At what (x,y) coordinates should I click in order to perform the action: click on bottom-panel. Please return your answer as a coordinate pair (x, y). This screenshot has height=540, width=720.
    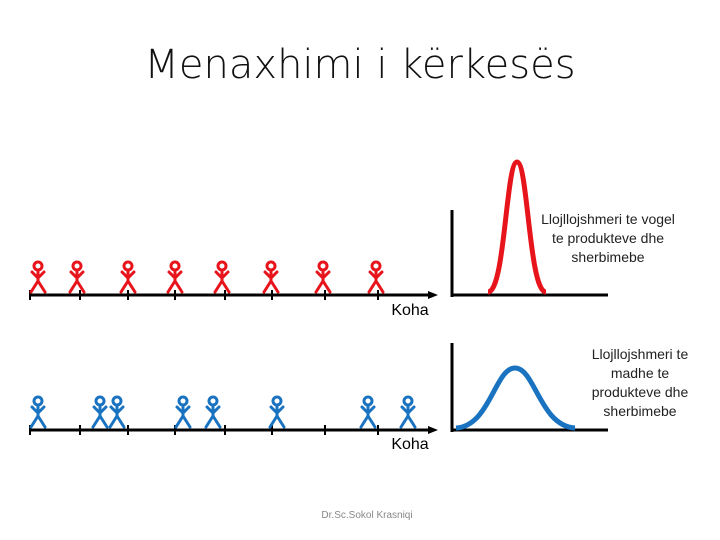
    Looking at the image, I should click on (529, 387).